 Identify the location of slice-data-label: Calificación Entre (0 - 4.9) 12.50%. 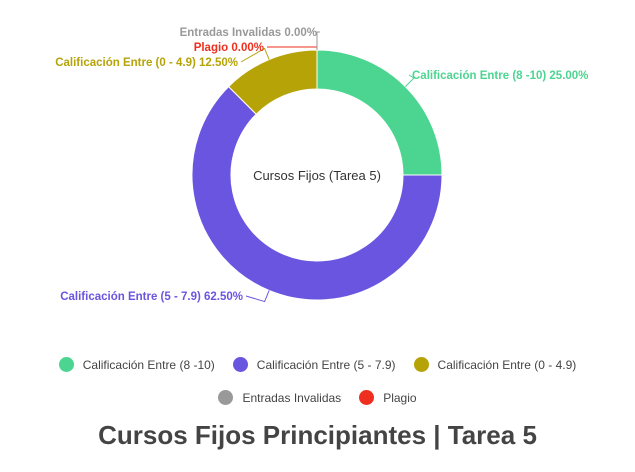
(146, 63).